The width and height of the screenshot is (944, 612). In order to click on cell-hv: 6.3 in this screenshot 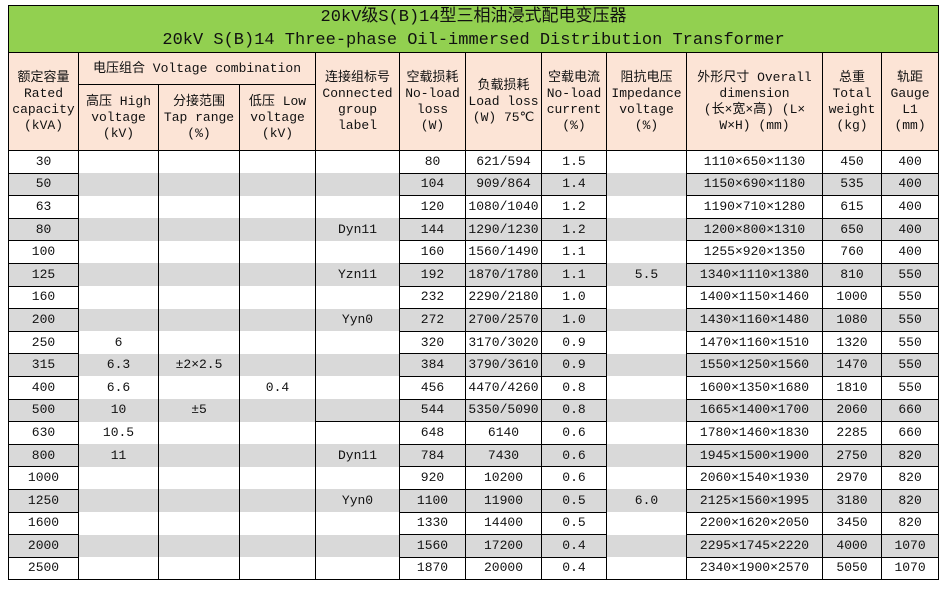, I will do `click(118, 365)`.